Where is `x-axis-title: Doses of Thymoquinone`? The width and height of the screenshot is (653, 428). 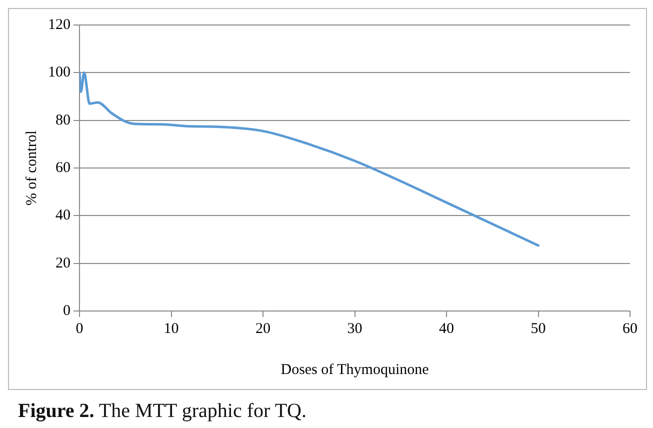 x-axis-title: Doses of Thymoquinone is located at coordinates (355, 370).